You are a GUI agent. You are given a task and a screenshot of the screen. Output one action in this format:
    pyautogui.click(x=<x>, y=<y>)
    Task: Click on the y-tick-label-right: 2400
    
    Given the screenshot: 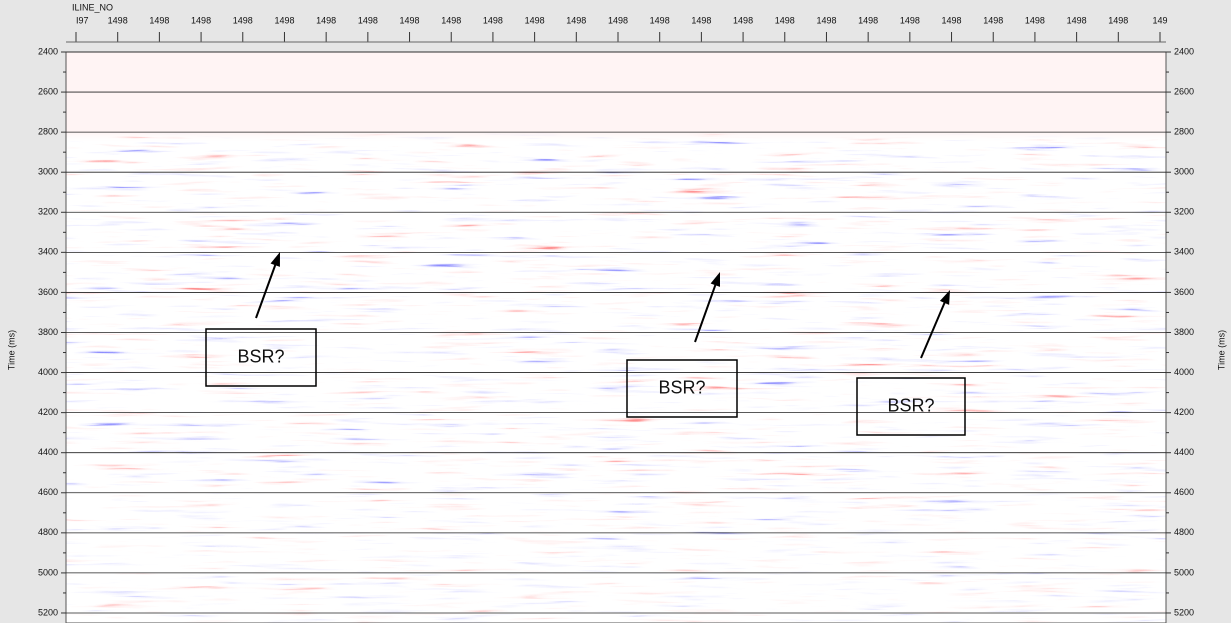 What is the action you would take?
    pyautogui.click(x=1184, y=51)
    